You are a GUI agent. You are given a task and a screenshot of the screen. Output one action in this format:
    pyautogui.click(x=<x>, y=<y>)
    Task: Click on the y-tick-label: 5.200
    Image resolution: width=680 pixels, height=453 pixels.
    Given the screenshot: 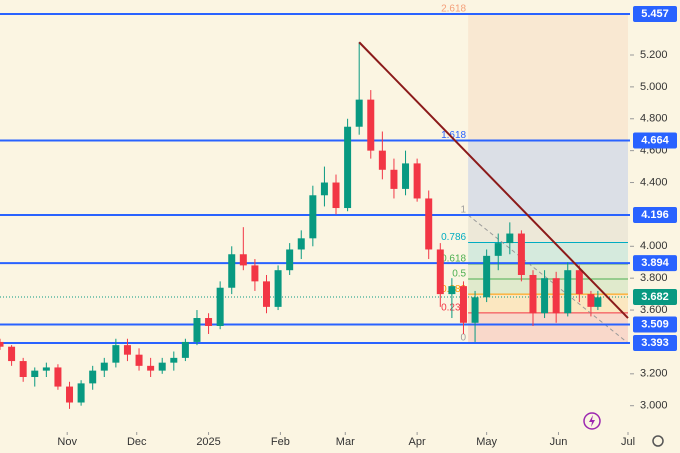 What is the action you would take?
    pyautogui.click(x=654, y=55)
    